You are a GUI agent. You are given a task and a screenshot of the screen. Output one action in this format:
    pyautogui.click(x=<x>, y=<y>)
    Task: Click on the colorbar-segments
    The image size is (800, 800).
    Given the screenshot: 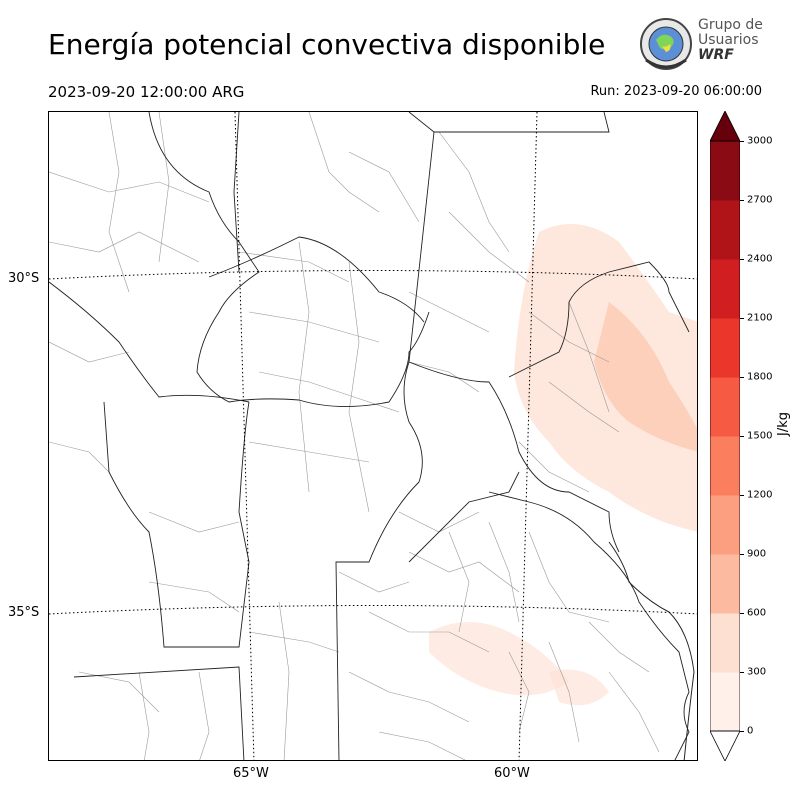 What is the action you would take?
    pyautogui.click(x=725, y=436)
    